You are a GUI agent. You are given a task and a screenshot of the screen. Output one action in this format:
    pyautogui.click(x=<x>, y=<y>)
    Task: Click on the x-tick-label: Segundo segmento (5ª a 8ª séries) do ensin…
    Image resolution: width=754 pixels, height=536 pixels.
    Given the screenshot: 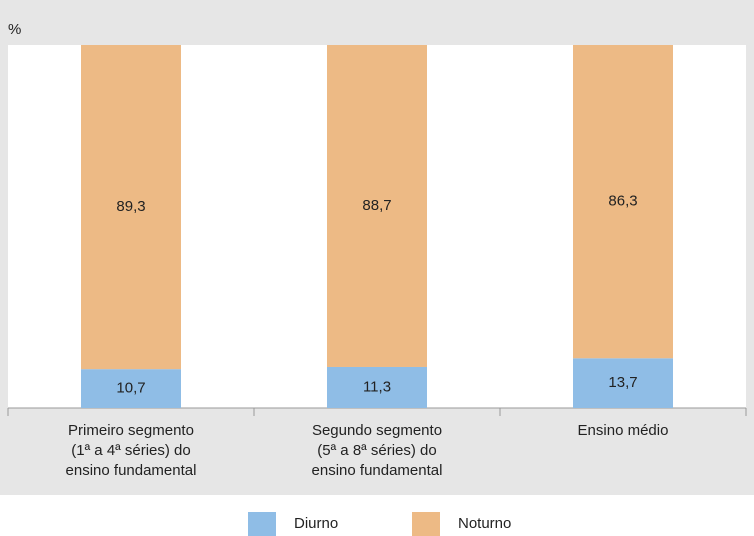 What is the action you would take?
    pyautogui.click(x=377, y=450)
    